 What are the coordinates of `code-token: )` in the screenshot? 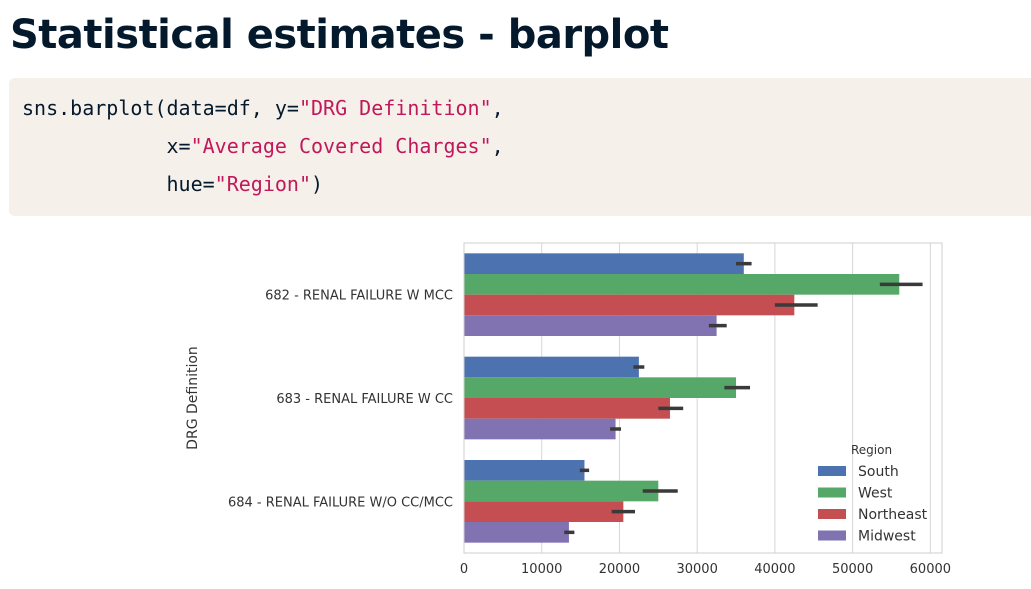 It's located at (317, 184).